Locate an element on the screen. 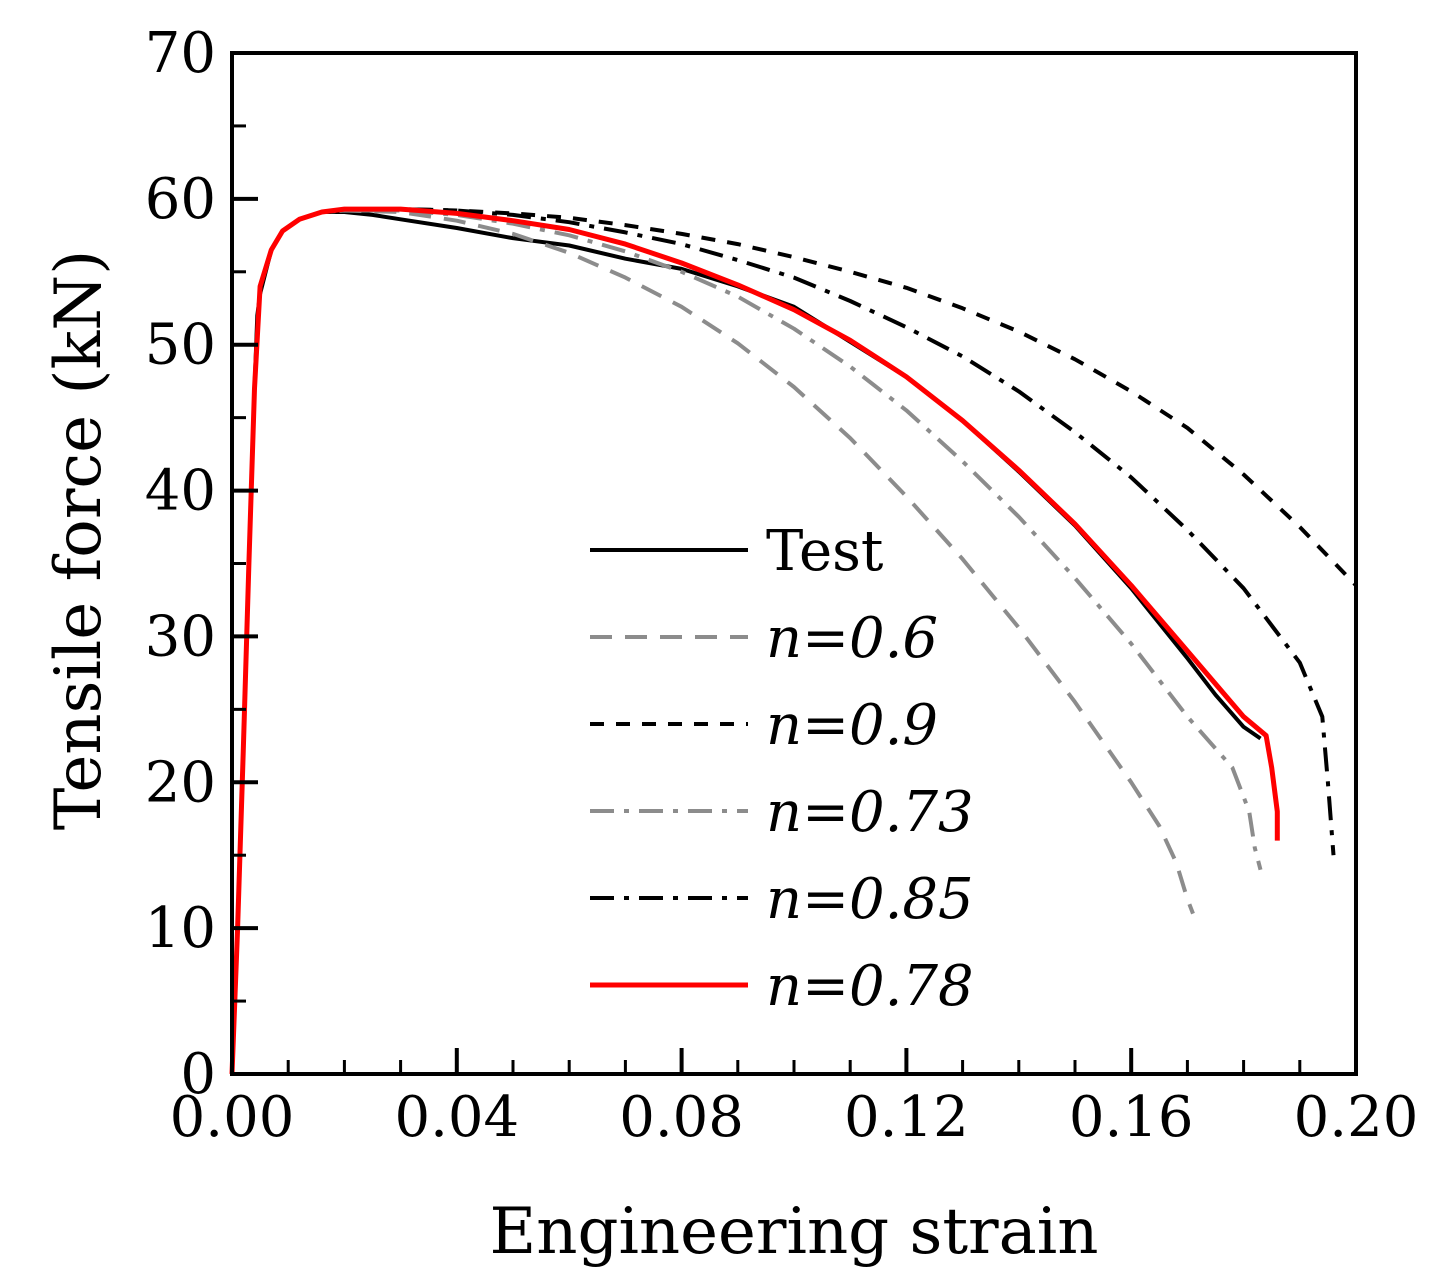  x-tick-label: 0.20 is located at coordinates (1356, 1117).